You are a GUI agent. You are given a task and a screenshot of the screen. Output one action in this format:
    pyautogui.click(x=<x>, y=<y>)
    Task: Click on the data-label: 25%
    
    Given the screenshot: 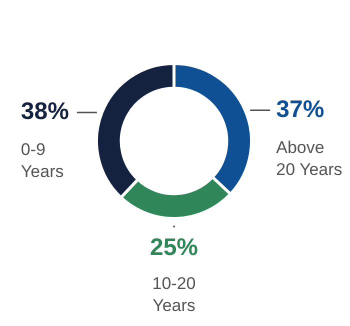 What is the action you would take?
    pyautogui.click(x=174, y=248)
    